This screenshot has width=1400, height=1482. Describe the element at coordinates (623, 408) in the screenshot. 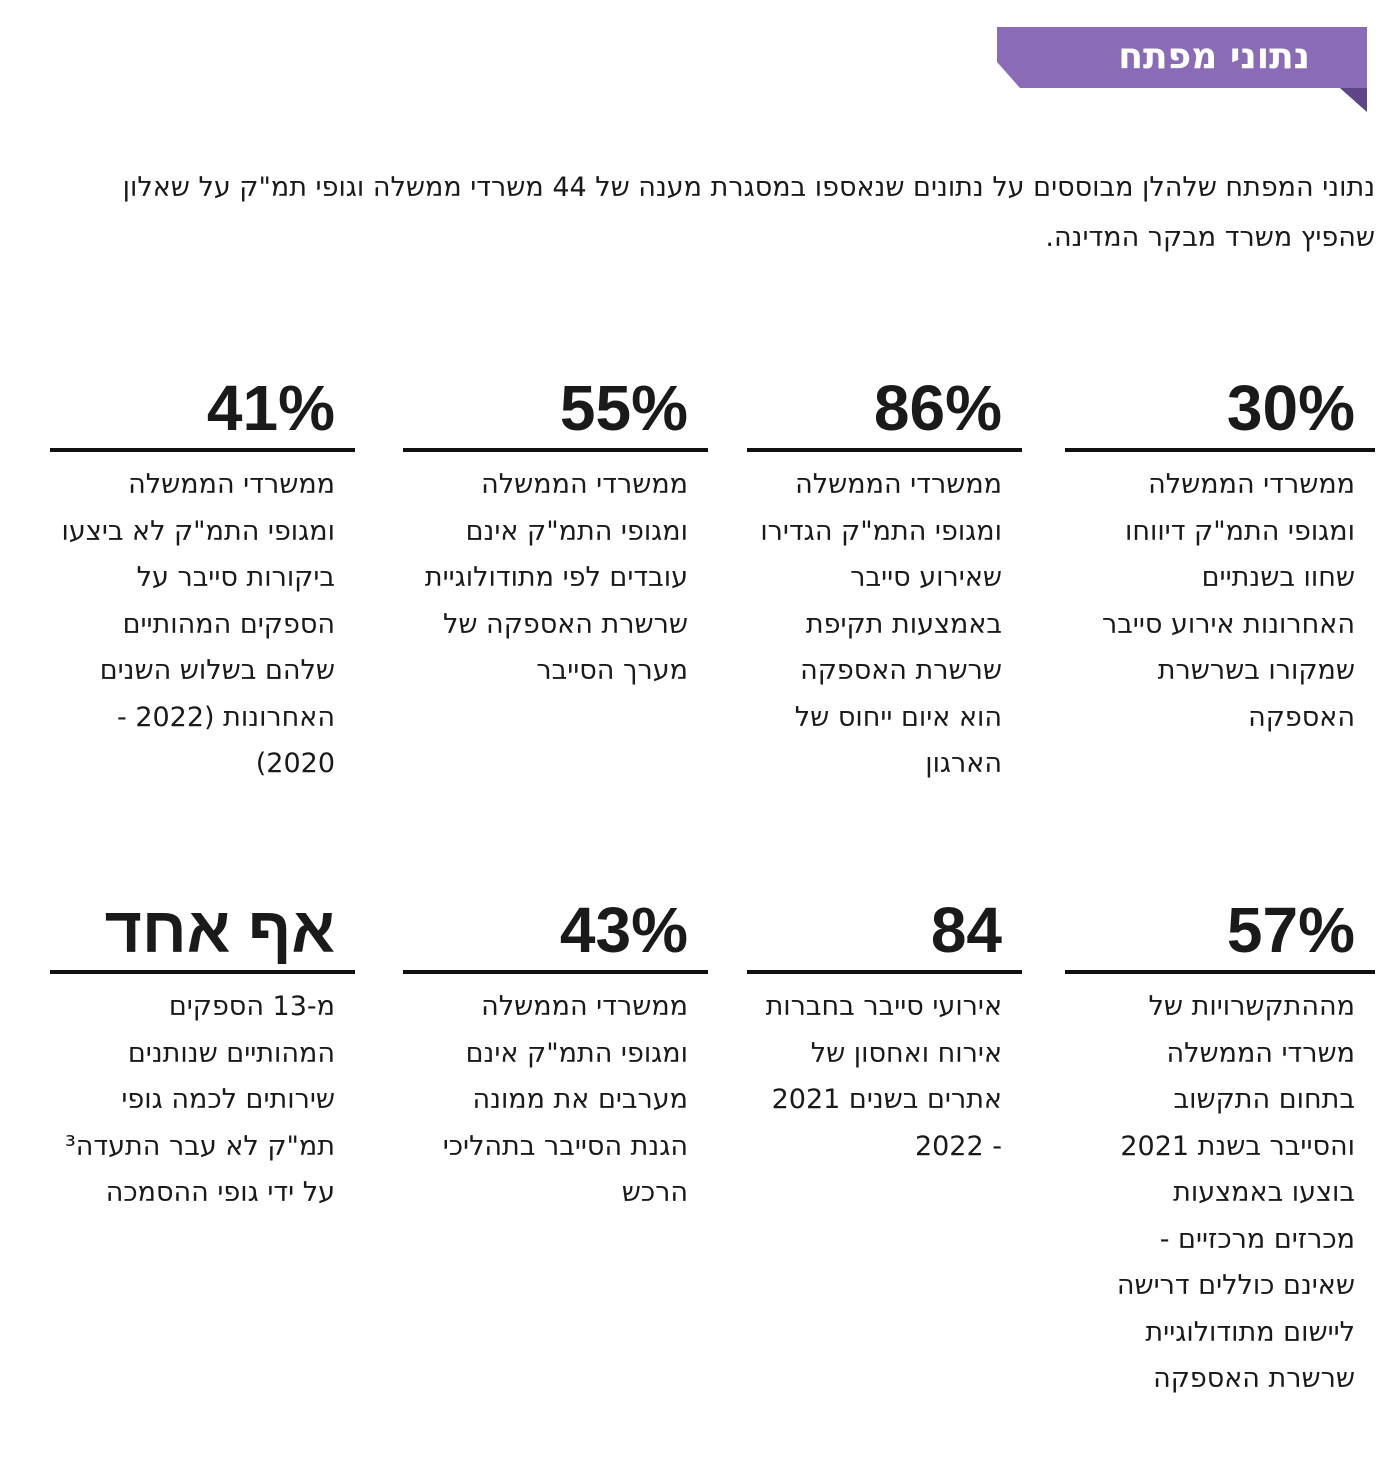

I see `stat-value: 55%` at that location.